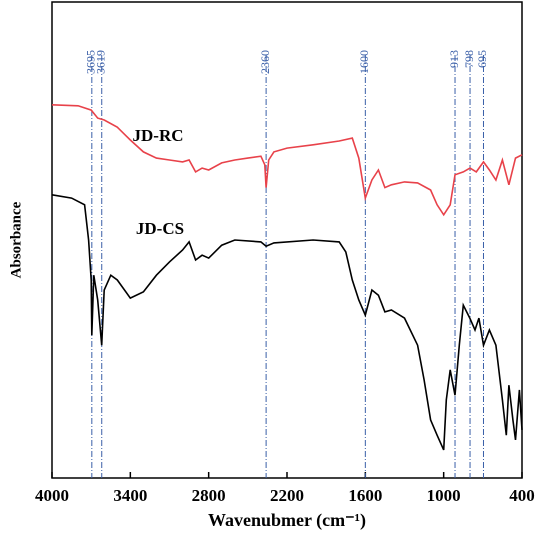 Image resolution: width=541 pixels, height=540 pixels. Describe the element at coordinates (287, 495) in the screenshot. I see `x-tick-label: 2200` at that location.